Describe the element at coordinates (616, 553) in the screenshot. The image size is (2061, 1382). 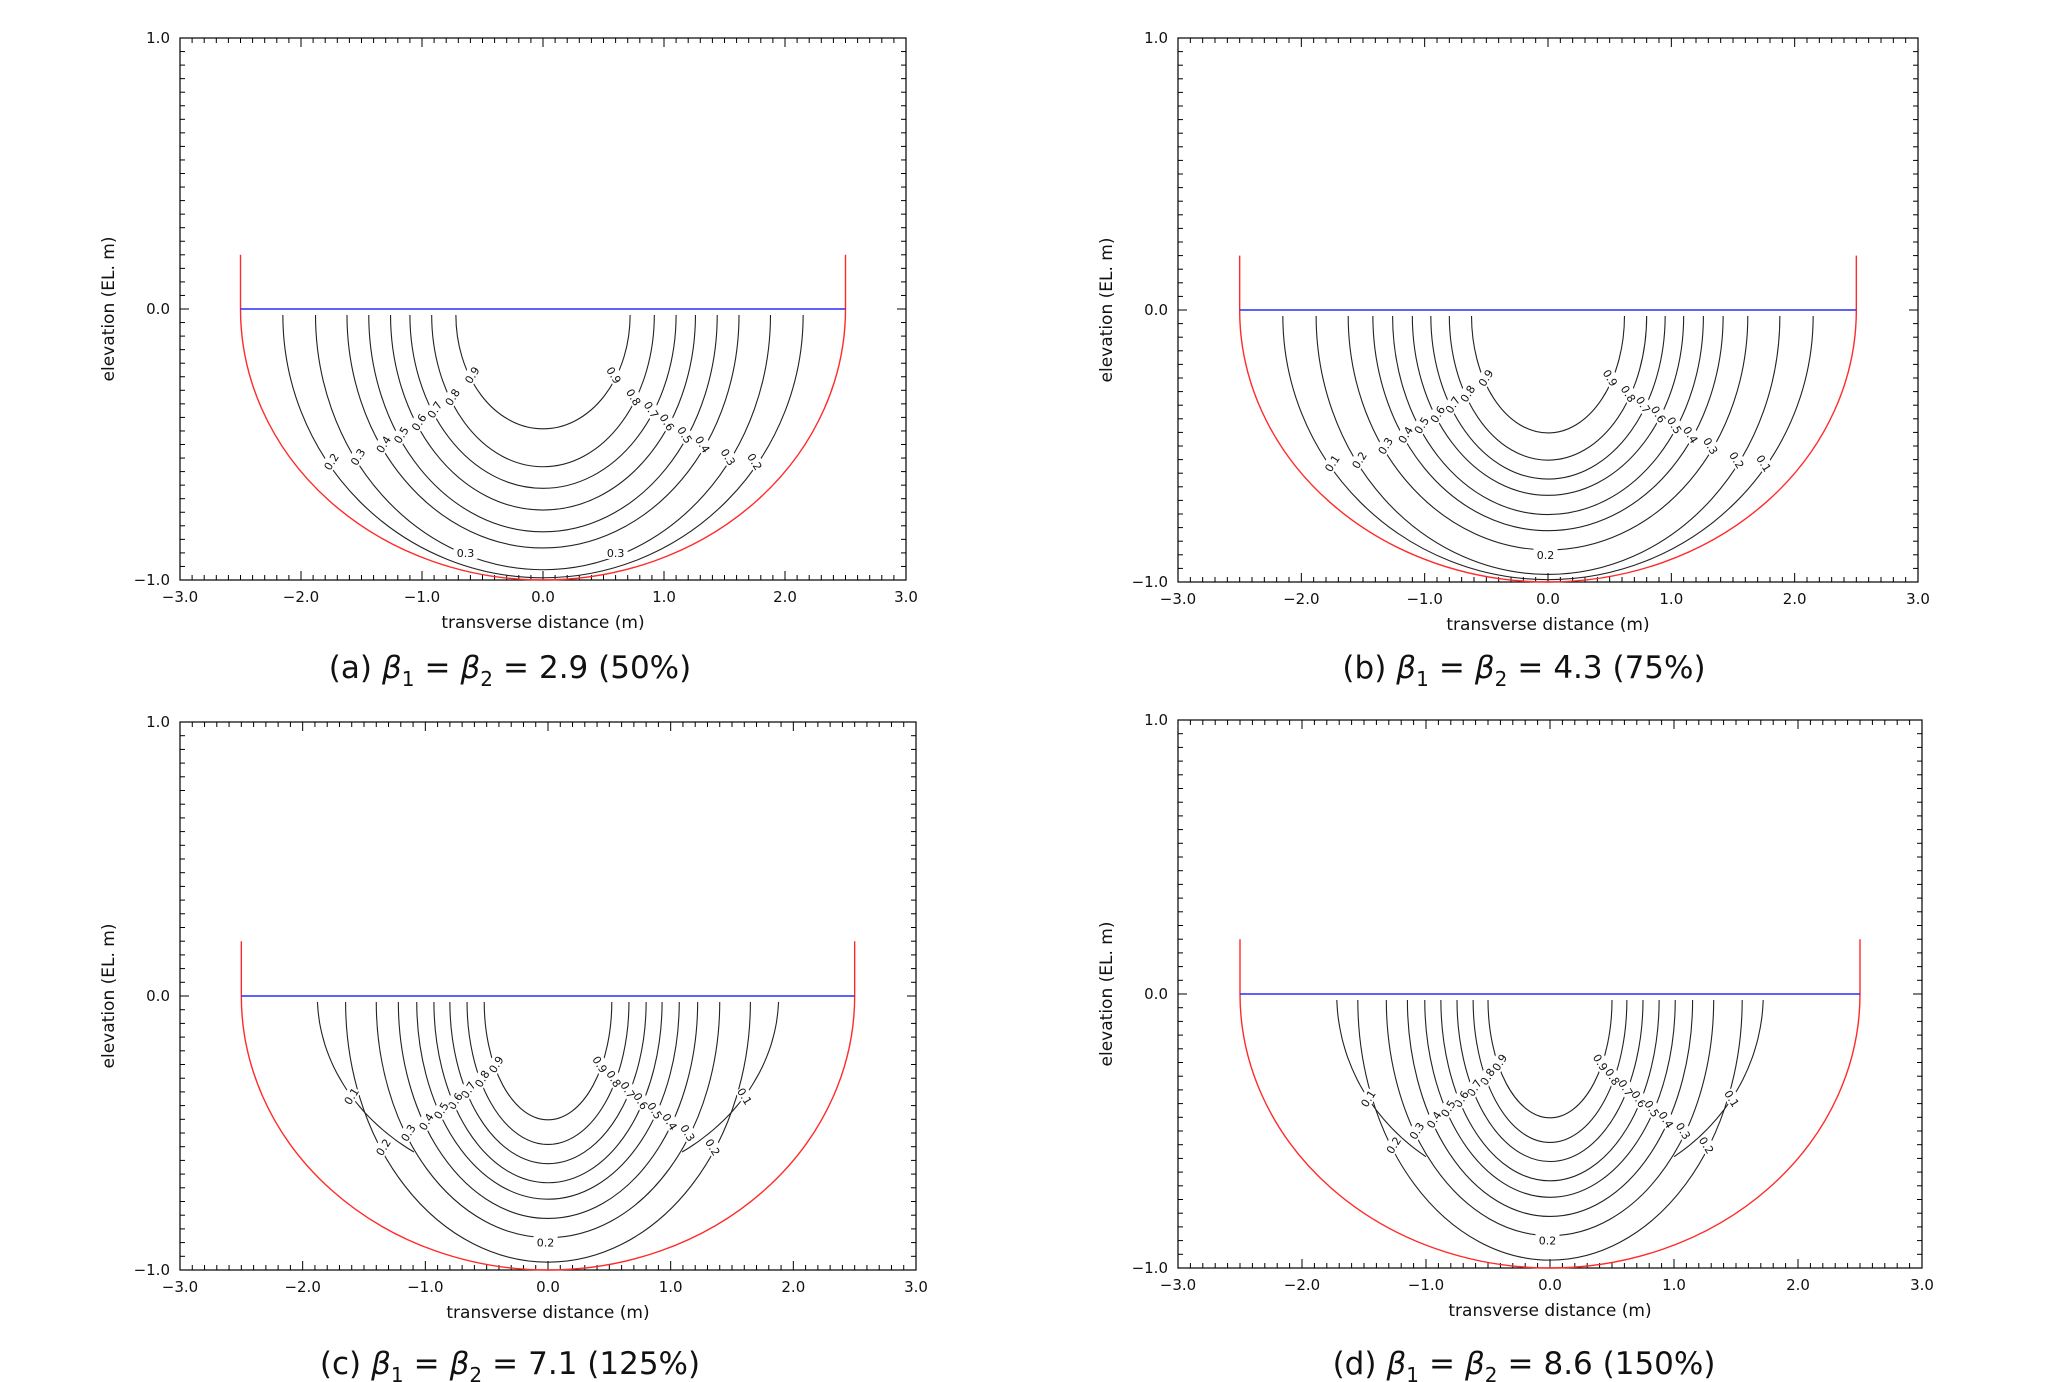
I see `contour-bottom-label: 0.3` at that location.